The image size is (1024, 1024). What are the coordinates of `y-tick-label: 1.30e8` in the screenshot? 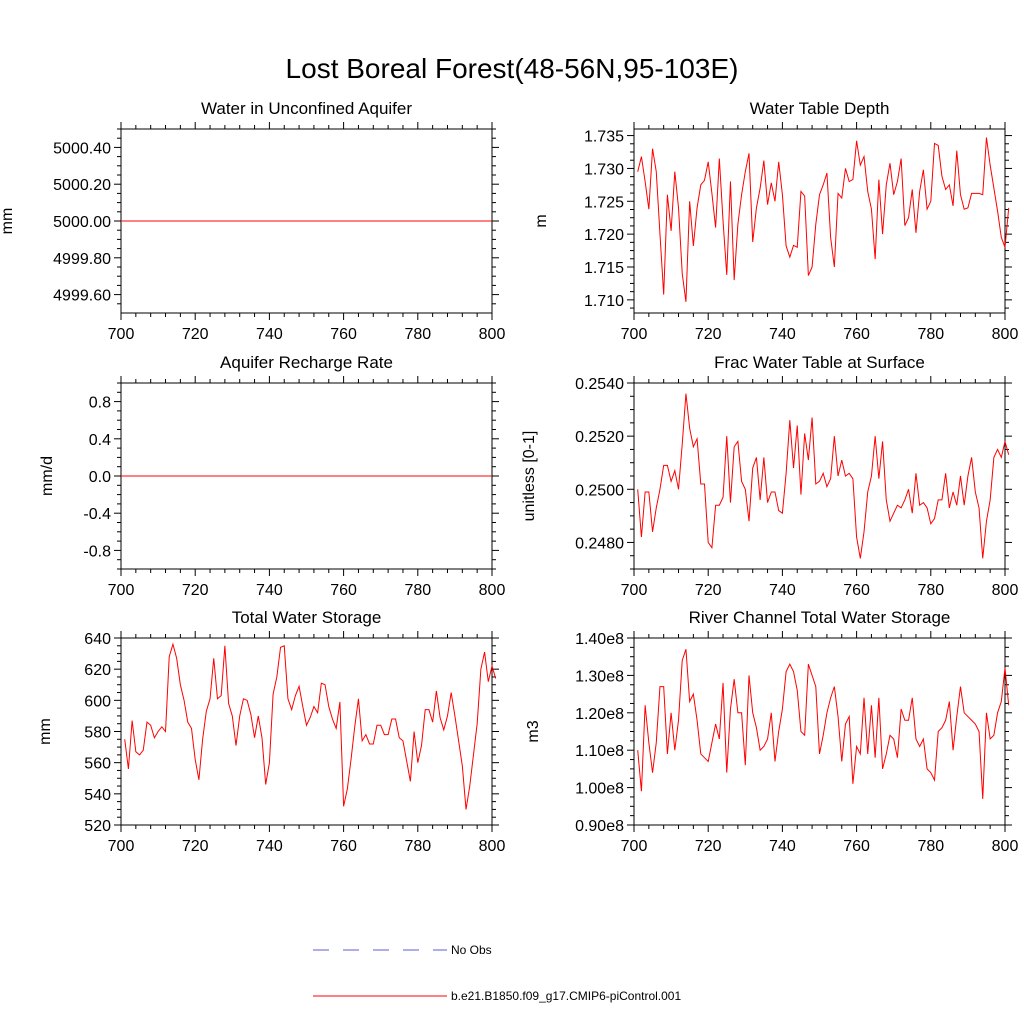 It's located at (599, 676).